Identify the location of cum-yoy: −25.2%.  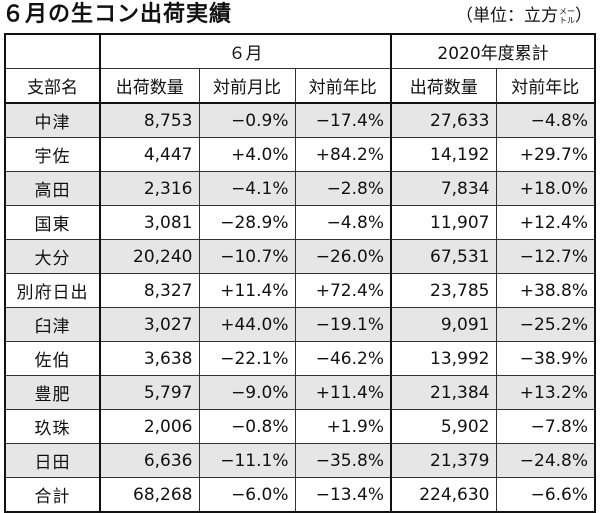
(545, 324).